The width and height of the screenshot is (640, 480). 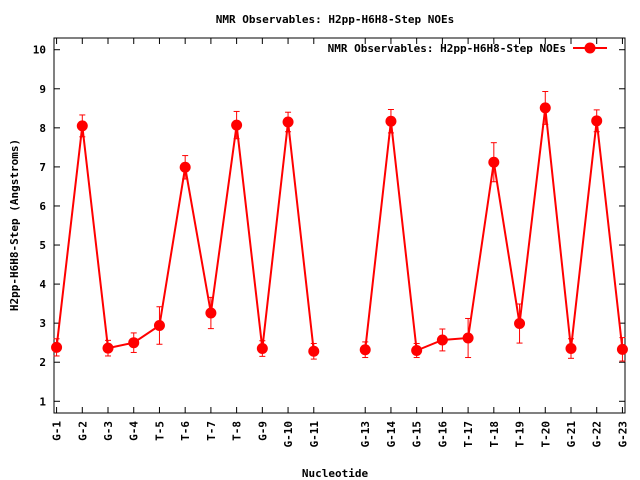 What do you see at coordinates (447, 48) in the screenshot?
I see `legend-label: NMR Observables: H2pp-H6H8-Step NOEs` at bounding box center [447, 48].